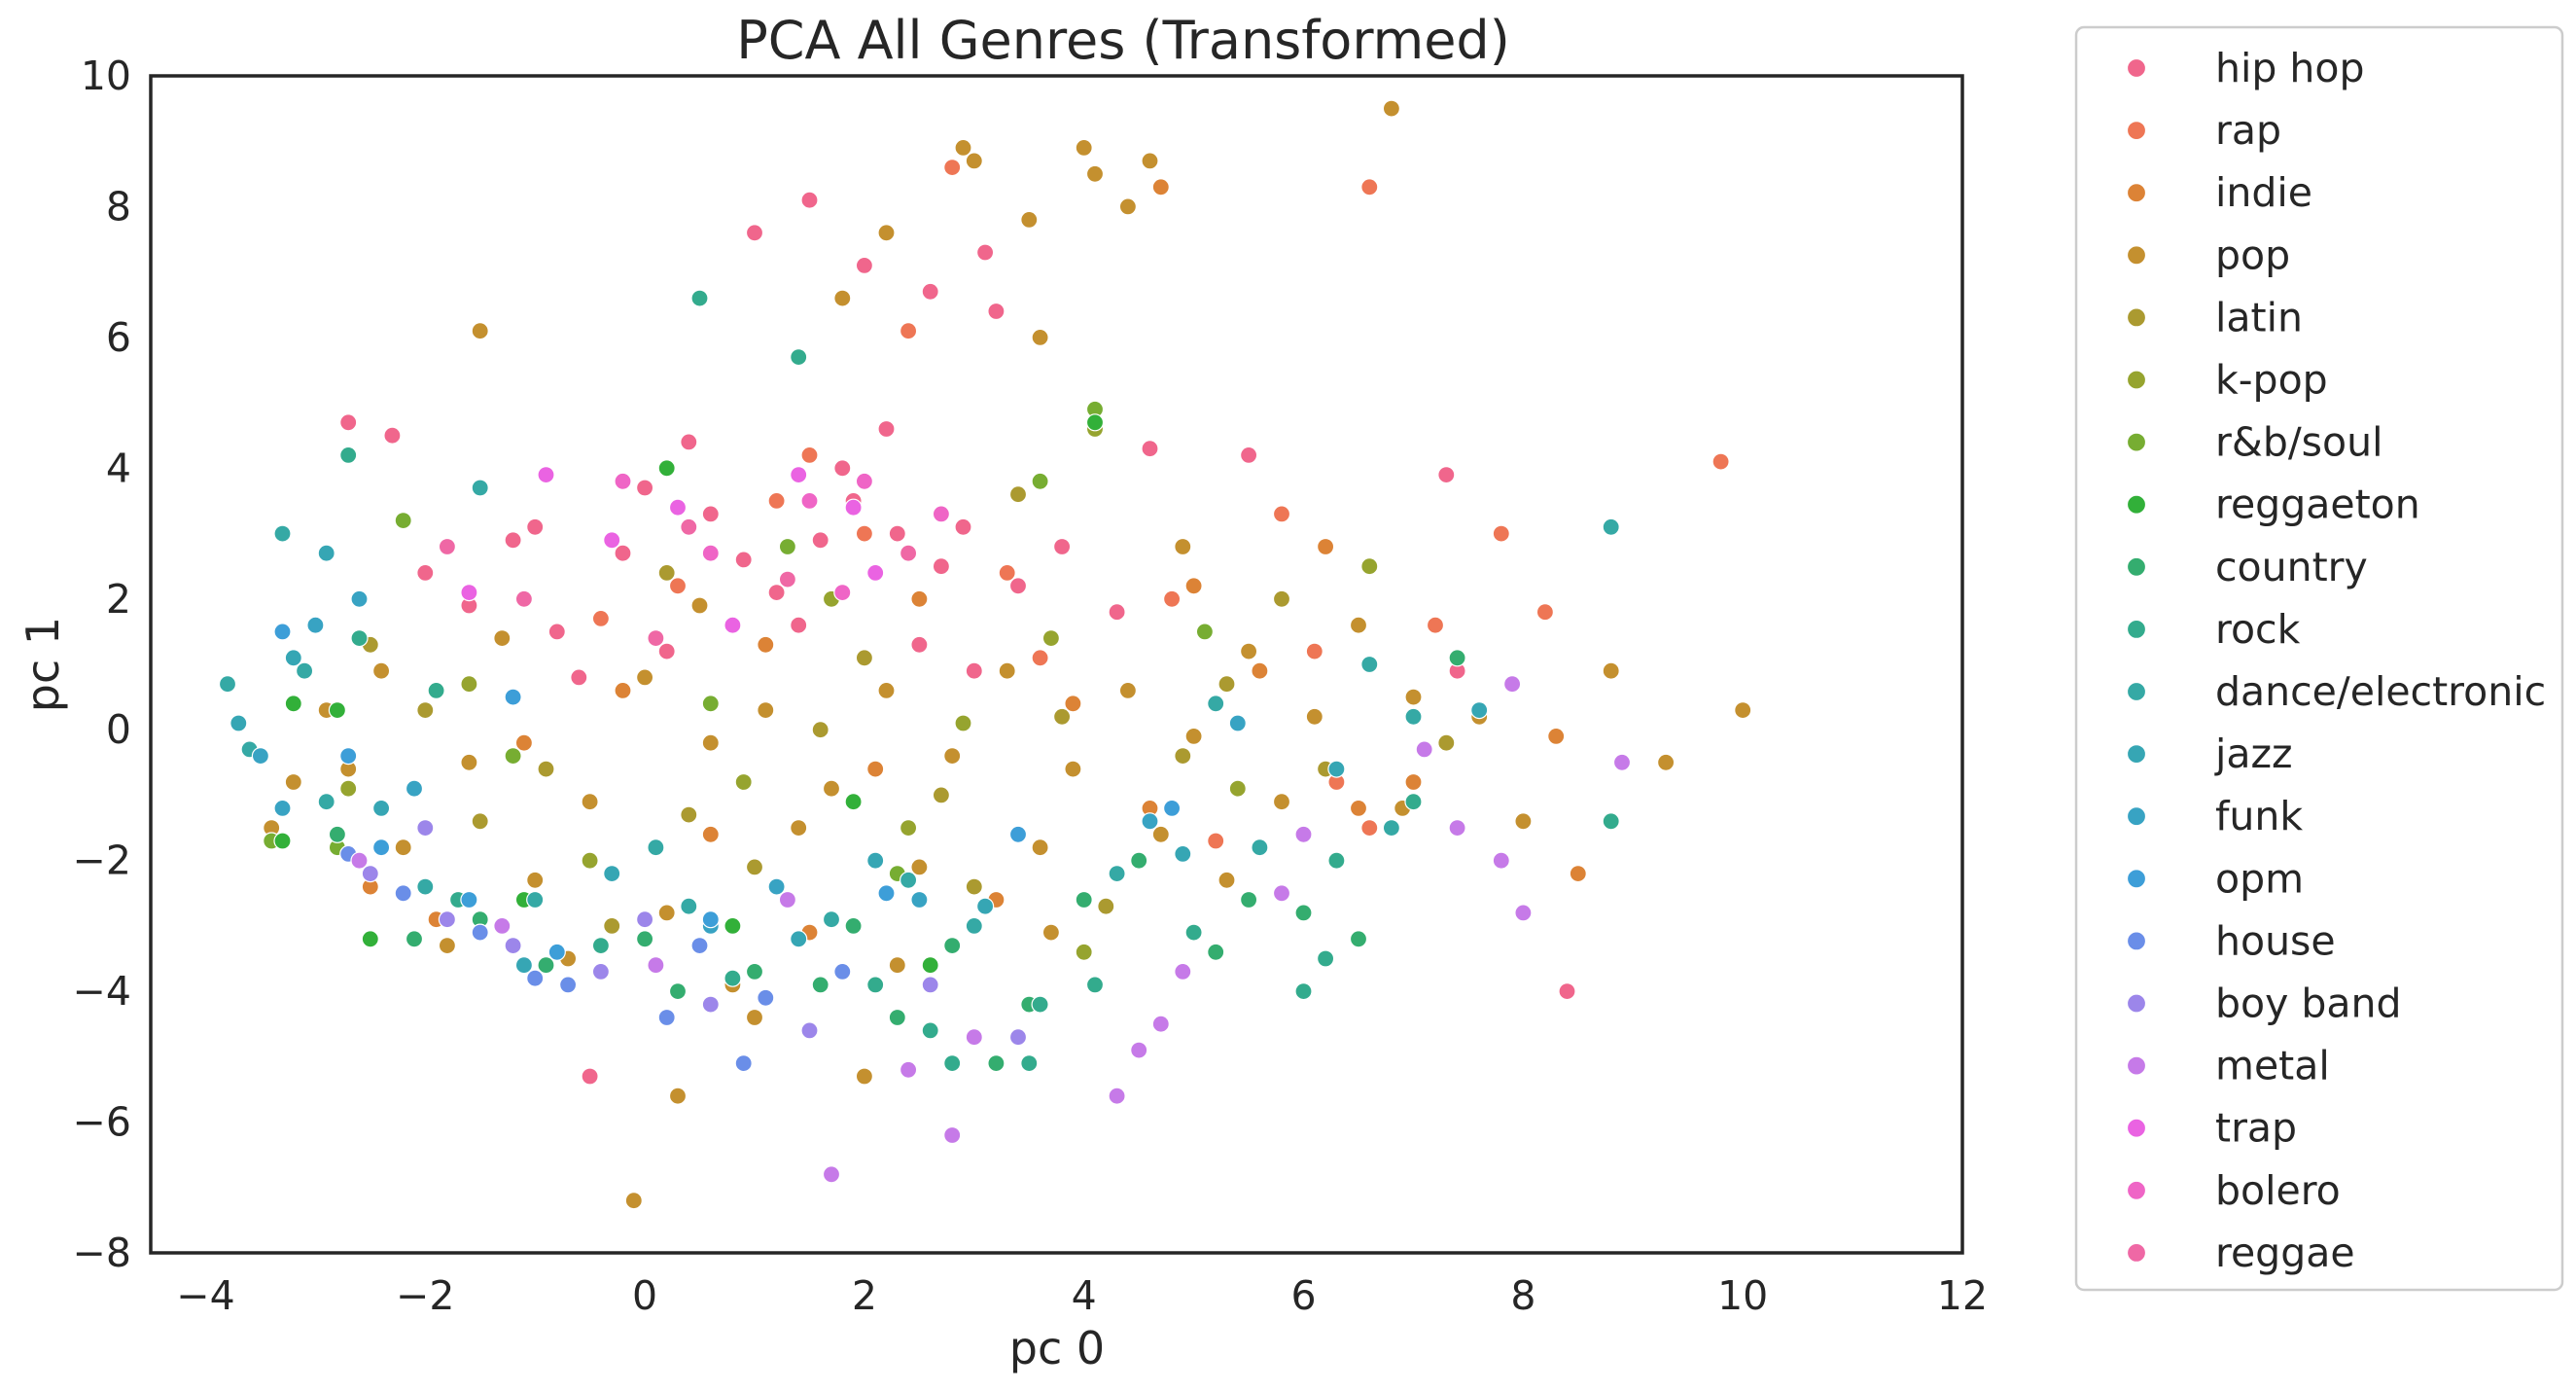  I want to click on x-tick-label: 6, so click(1303, 1295).